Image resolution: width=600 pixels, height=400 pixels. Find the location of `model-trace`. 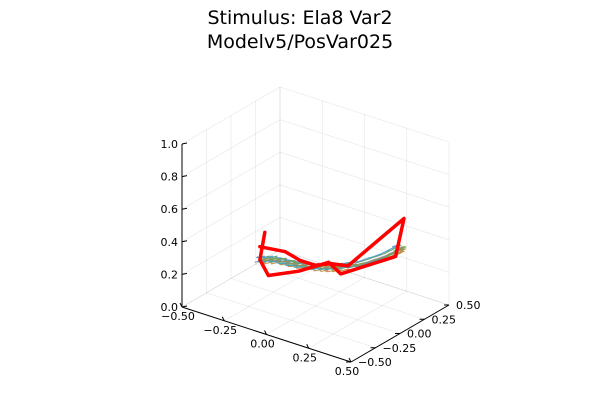

model-trace is located at coordinates (330, 258).